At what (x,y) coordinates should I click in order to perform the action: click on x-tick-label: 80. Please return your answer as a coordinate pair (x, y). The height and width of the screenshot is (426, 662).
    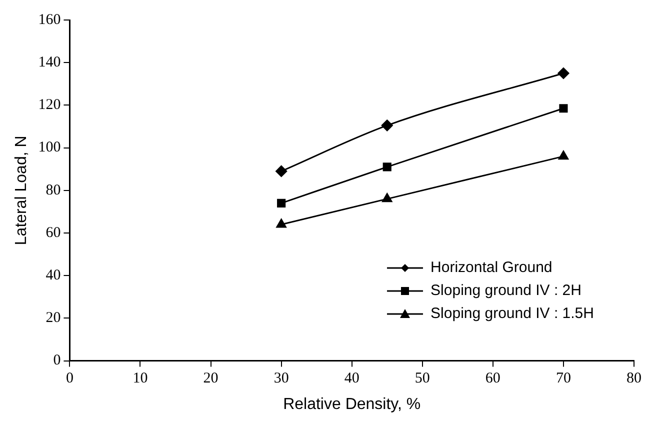
    Looking at the image, I should click on (634, 378).